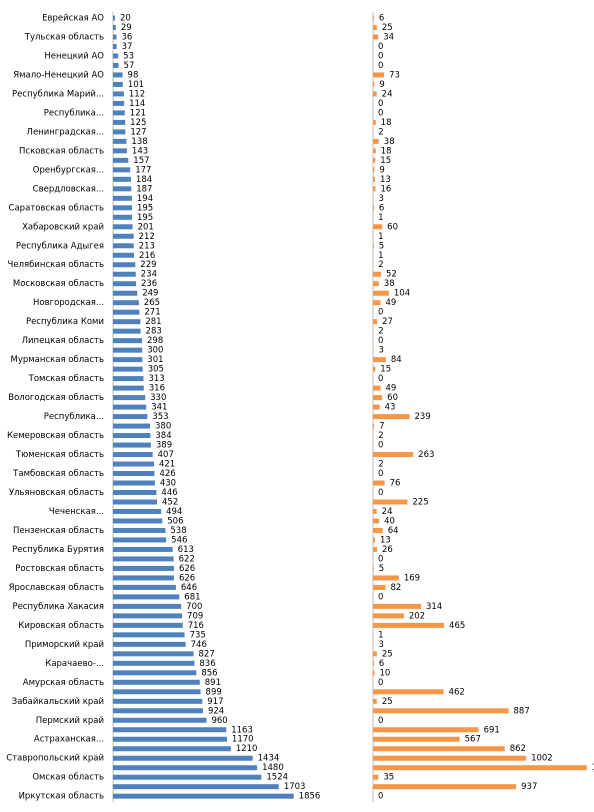  What do you see at coordinates (55, 759) in the screenshot?
I see `y-tick-label: Ставропольский край` at bounding box center [55, 759].